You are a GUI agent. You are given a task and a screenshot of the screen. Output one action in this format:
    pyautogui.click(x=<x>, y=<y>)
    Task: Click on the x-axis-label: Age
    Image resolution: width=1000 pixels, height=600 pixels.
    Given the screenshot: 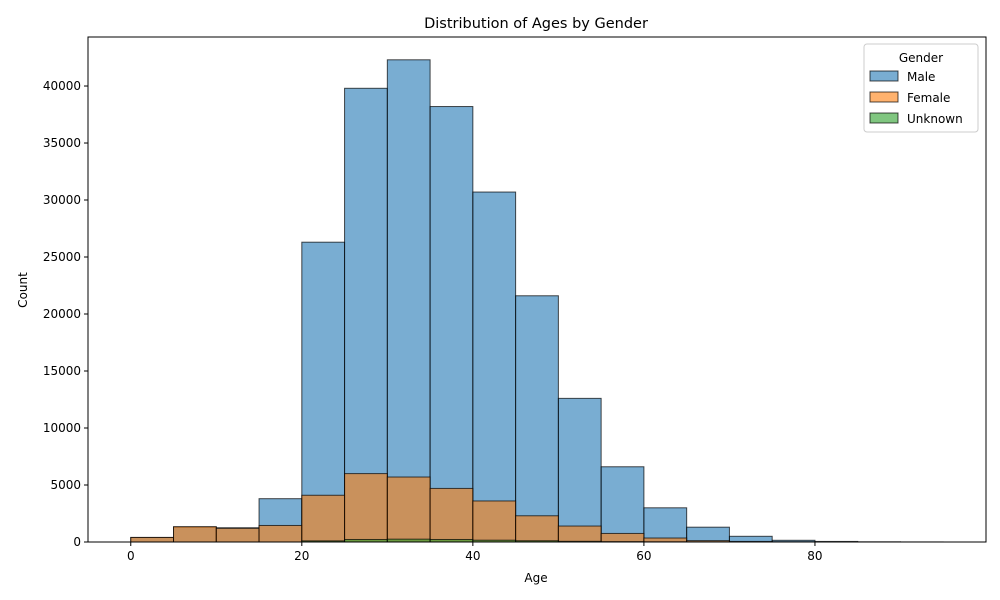 What is the action you would take?
    pyautogui.click(x=535, y=578)
    